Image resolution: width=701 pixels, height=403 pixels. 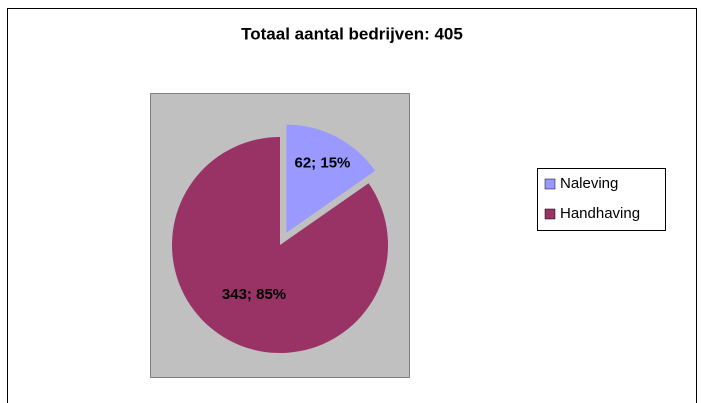 I want to click on legend-label: Naleving, so click(x=589, y=183).